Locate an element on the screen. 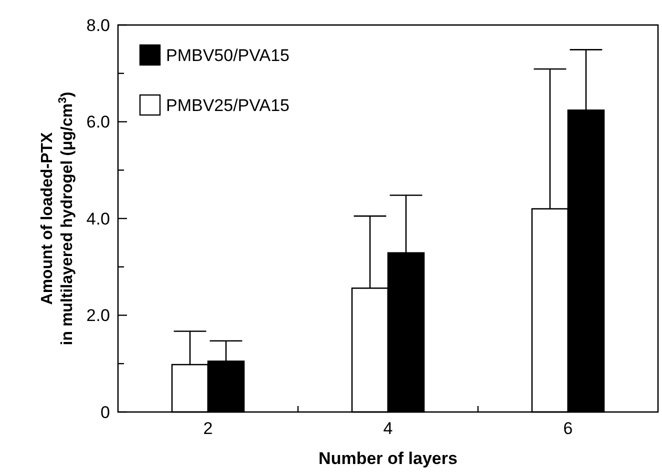 This screenshot has width=662, height=472. y-tick-label: 4.0 is located at coordinates (98, 218).